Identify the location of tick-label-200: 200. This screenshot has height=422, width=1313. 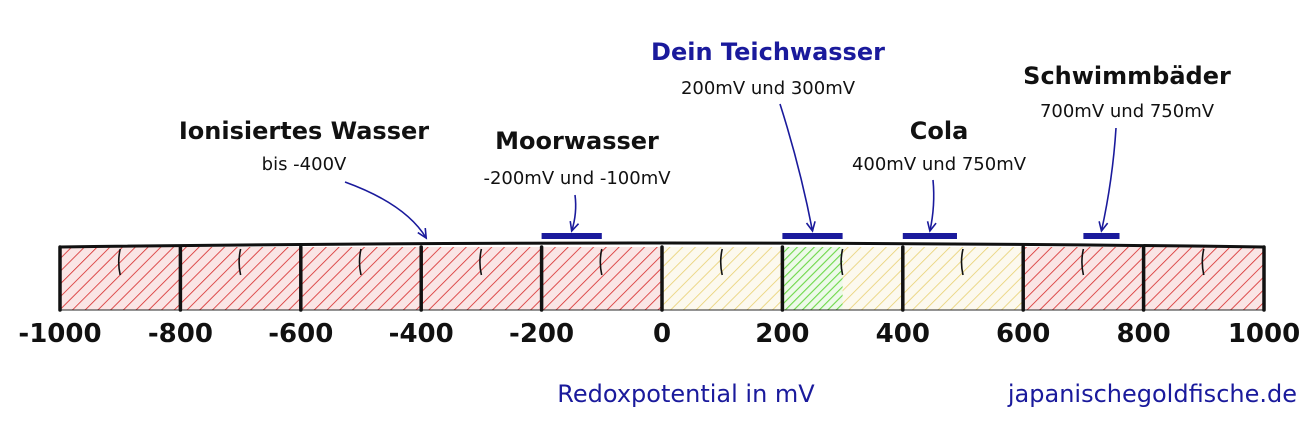
(782, 334).